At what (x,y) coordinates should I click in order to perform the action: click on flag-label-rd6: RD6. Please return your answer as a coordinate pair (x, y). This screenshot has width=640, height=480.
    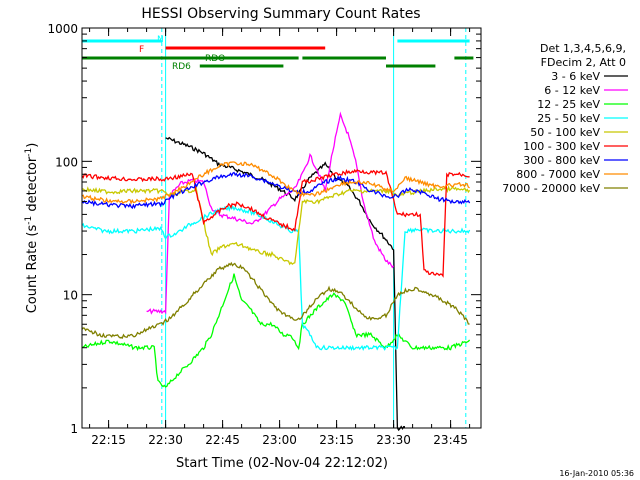
    Looking at the image, I should click on (181, 67).